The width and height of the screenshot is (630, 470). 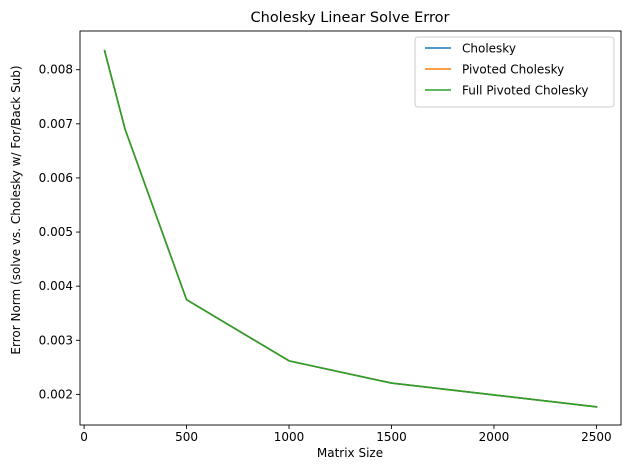 What do you see at coordinates (489, 49) in the screenshot?
I see `legend-label-0: Cholesky` at bounding box center [489, 49].